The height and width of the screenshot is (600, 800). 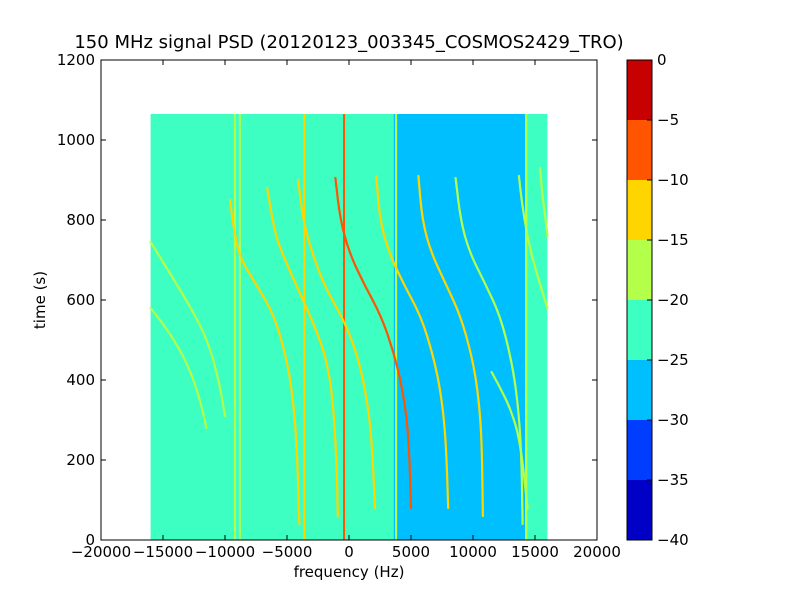 I want to click on colorbar-tick-label: −20, so click(x=673, y=300).